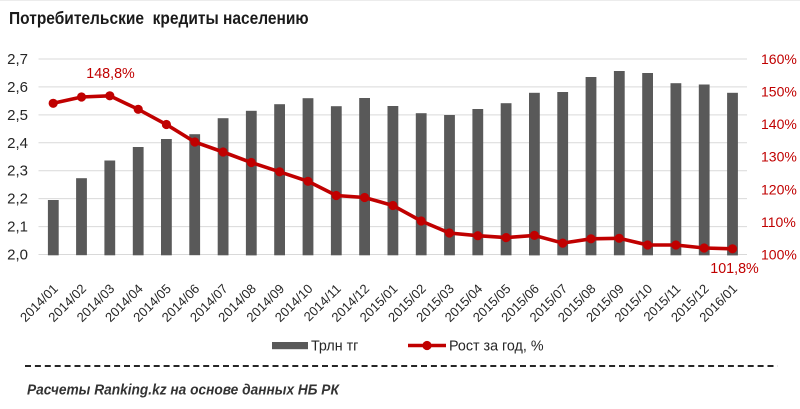 Image resolution: width=800 pixels, height=409 pixels. What do you see at coordinates (17, 143) in the screenshot?
I see `svg-text: 2,4` at bounding box center [17, 143].